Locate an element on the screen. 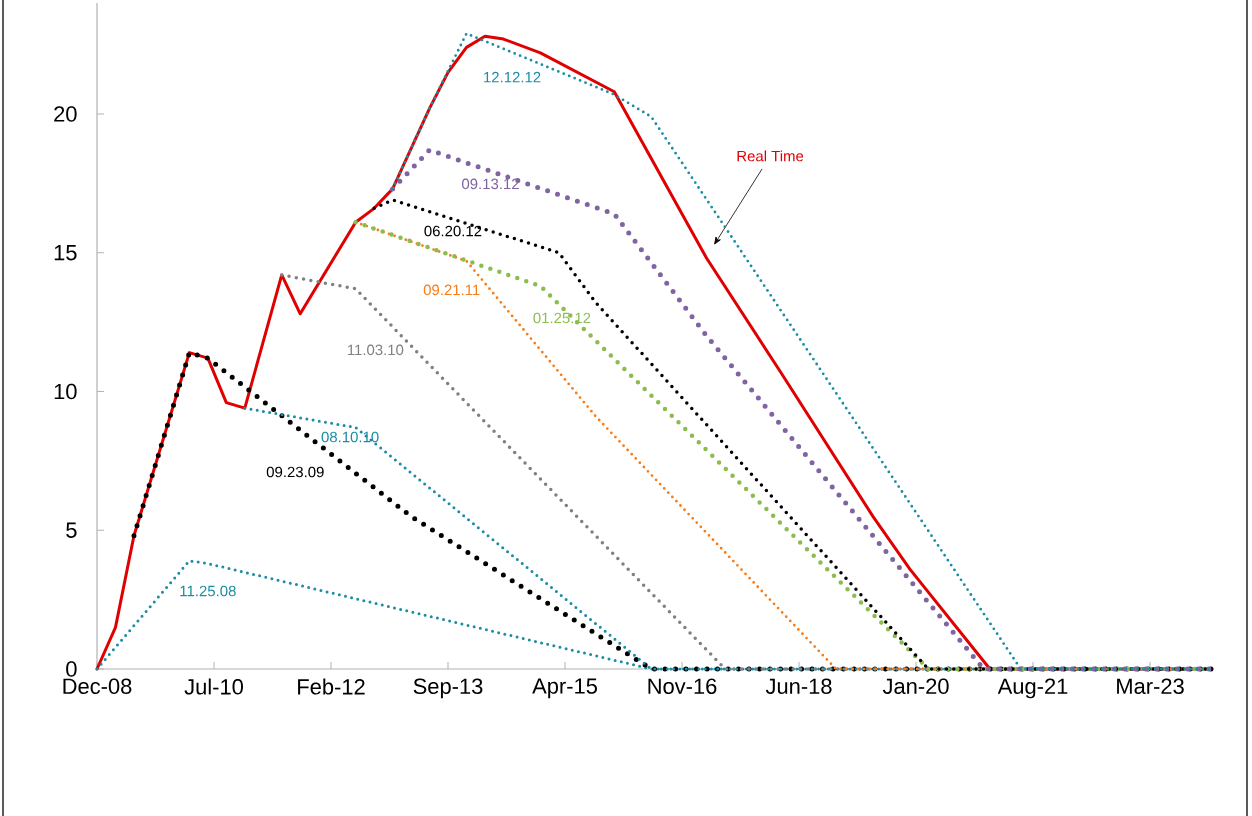 The height and width of the screenshot is (816, 1252). x-tick-label: Feb-12 is located at coordinates (331, 686).